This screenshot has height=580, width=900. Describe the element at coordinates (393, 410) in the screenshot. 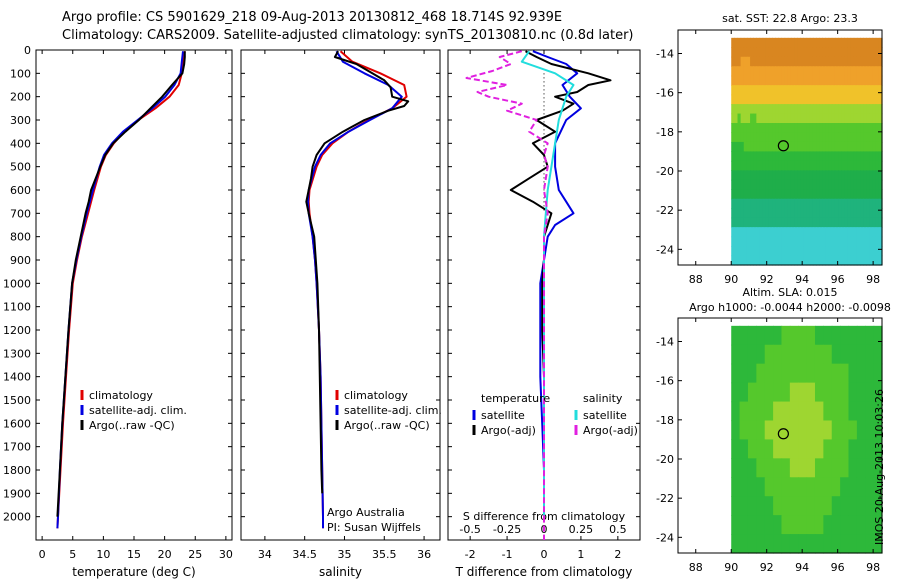

I see `legend-label: satellite-adj. clim.` at that location.